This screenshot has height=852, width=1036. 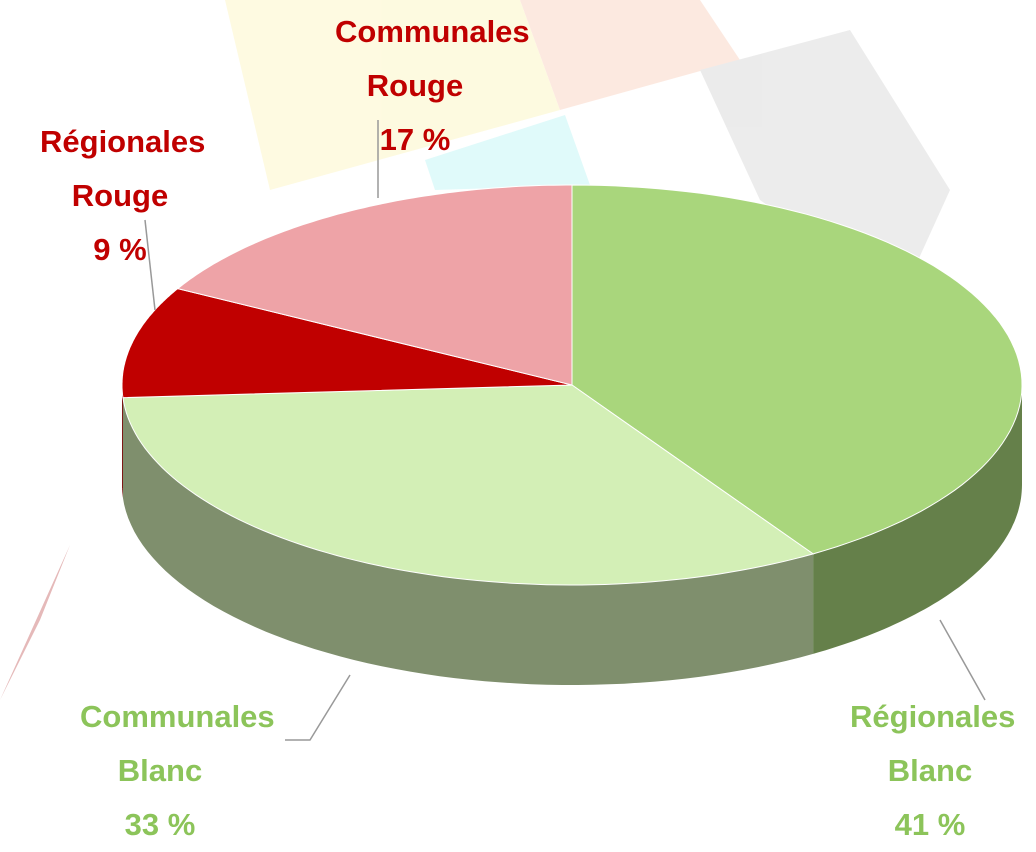 What do you see at coordinates (933, 743) in the screenshot?
I see `slice-name: Régionales Blanc` at bounding box center [933, 743].